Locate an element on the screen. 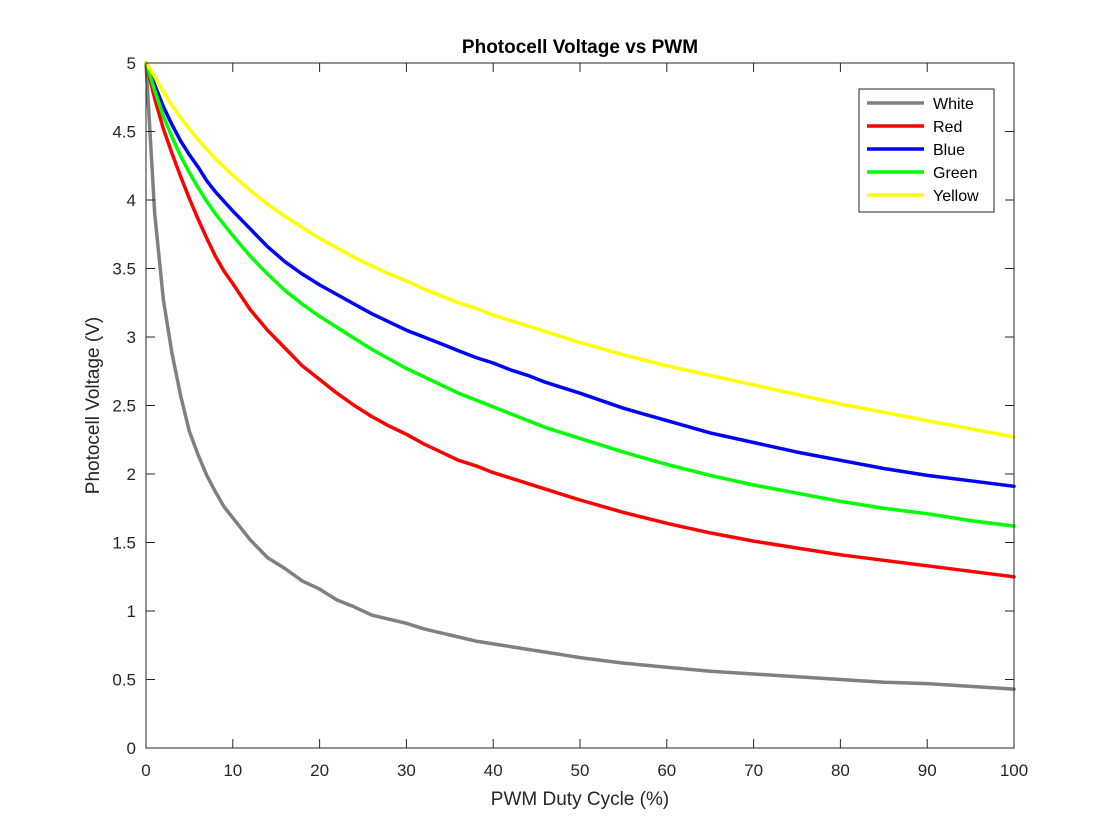 This screenshot has width=1120, height=840. y-tick-label: 5 is located at coordinates (131, 63).